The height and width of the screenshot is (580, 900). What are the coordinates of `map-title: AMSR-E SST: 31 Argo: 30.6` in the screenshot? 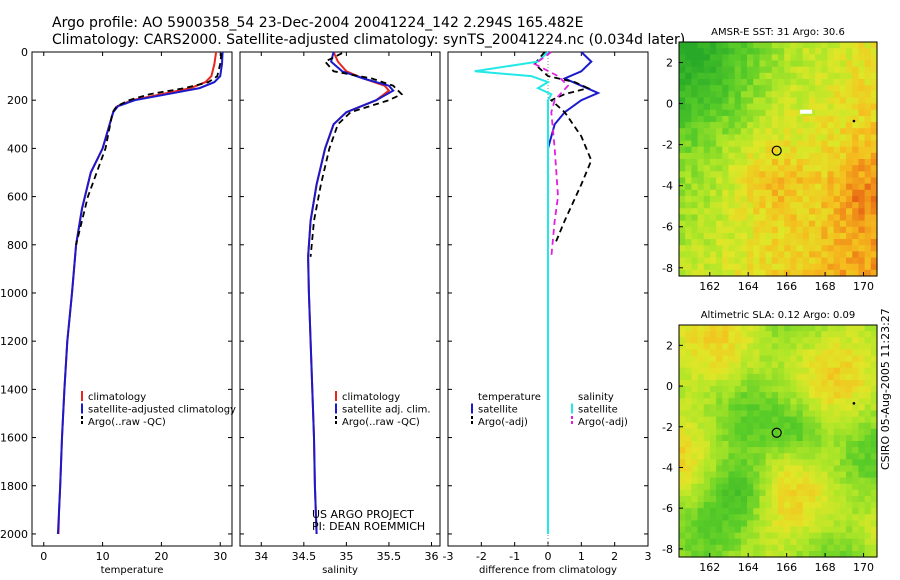 It's located at (778, 32).